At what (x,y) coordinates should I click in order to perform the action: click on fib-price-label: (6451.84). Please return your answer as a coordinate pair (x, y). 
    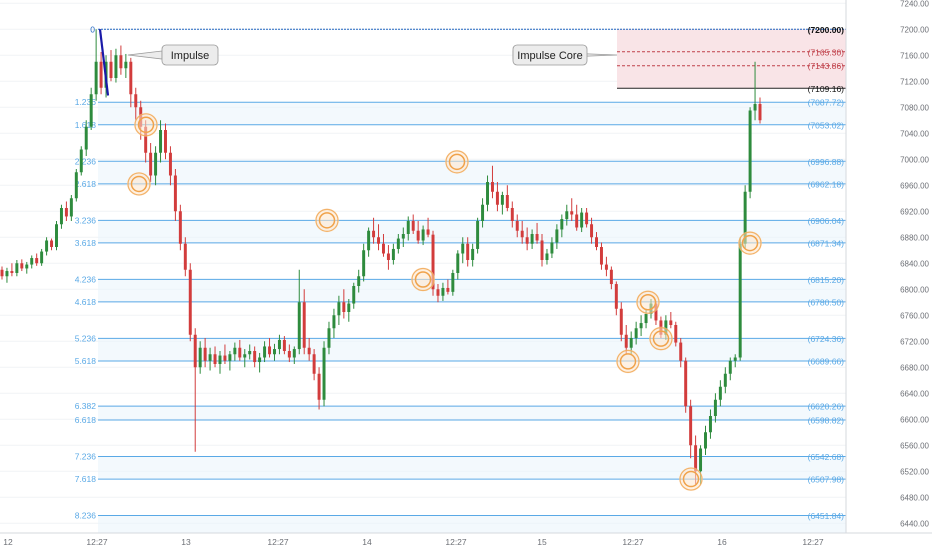
    Looking at the image, I should click on (826, 516).